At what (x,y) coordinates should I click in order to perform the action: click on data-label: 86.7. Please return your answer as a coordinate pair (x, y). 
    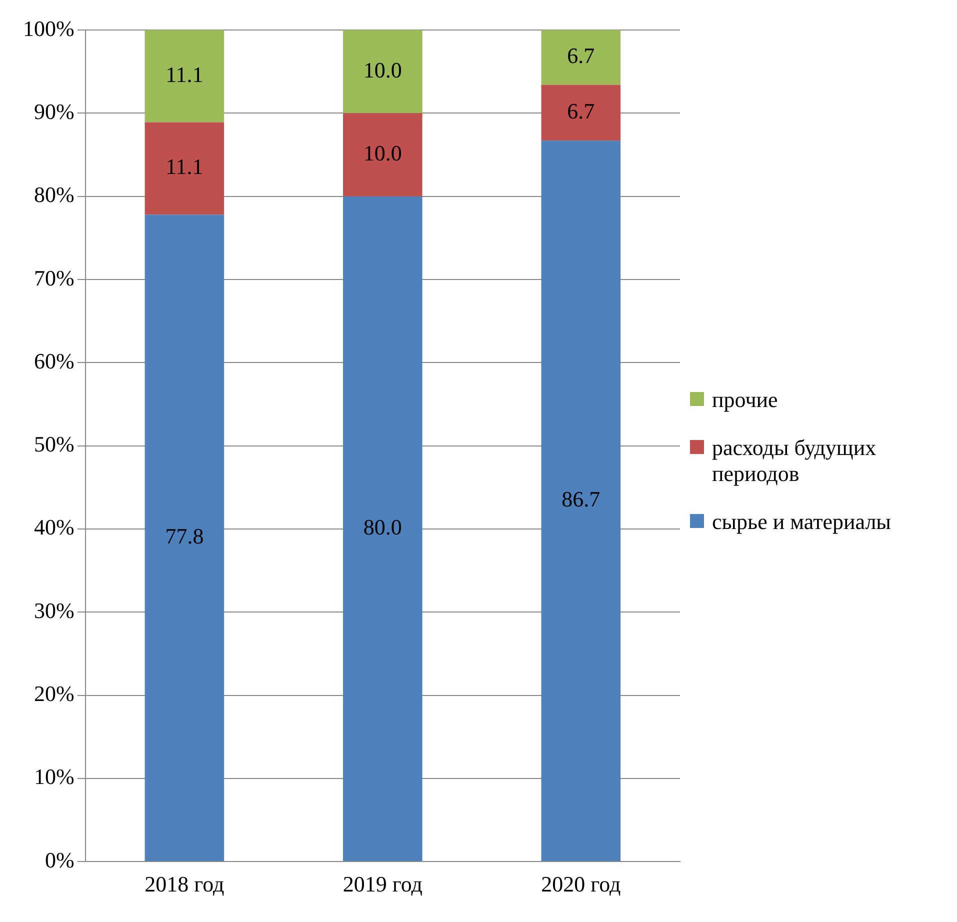
    Looking at the image, I should click on (581, 499).